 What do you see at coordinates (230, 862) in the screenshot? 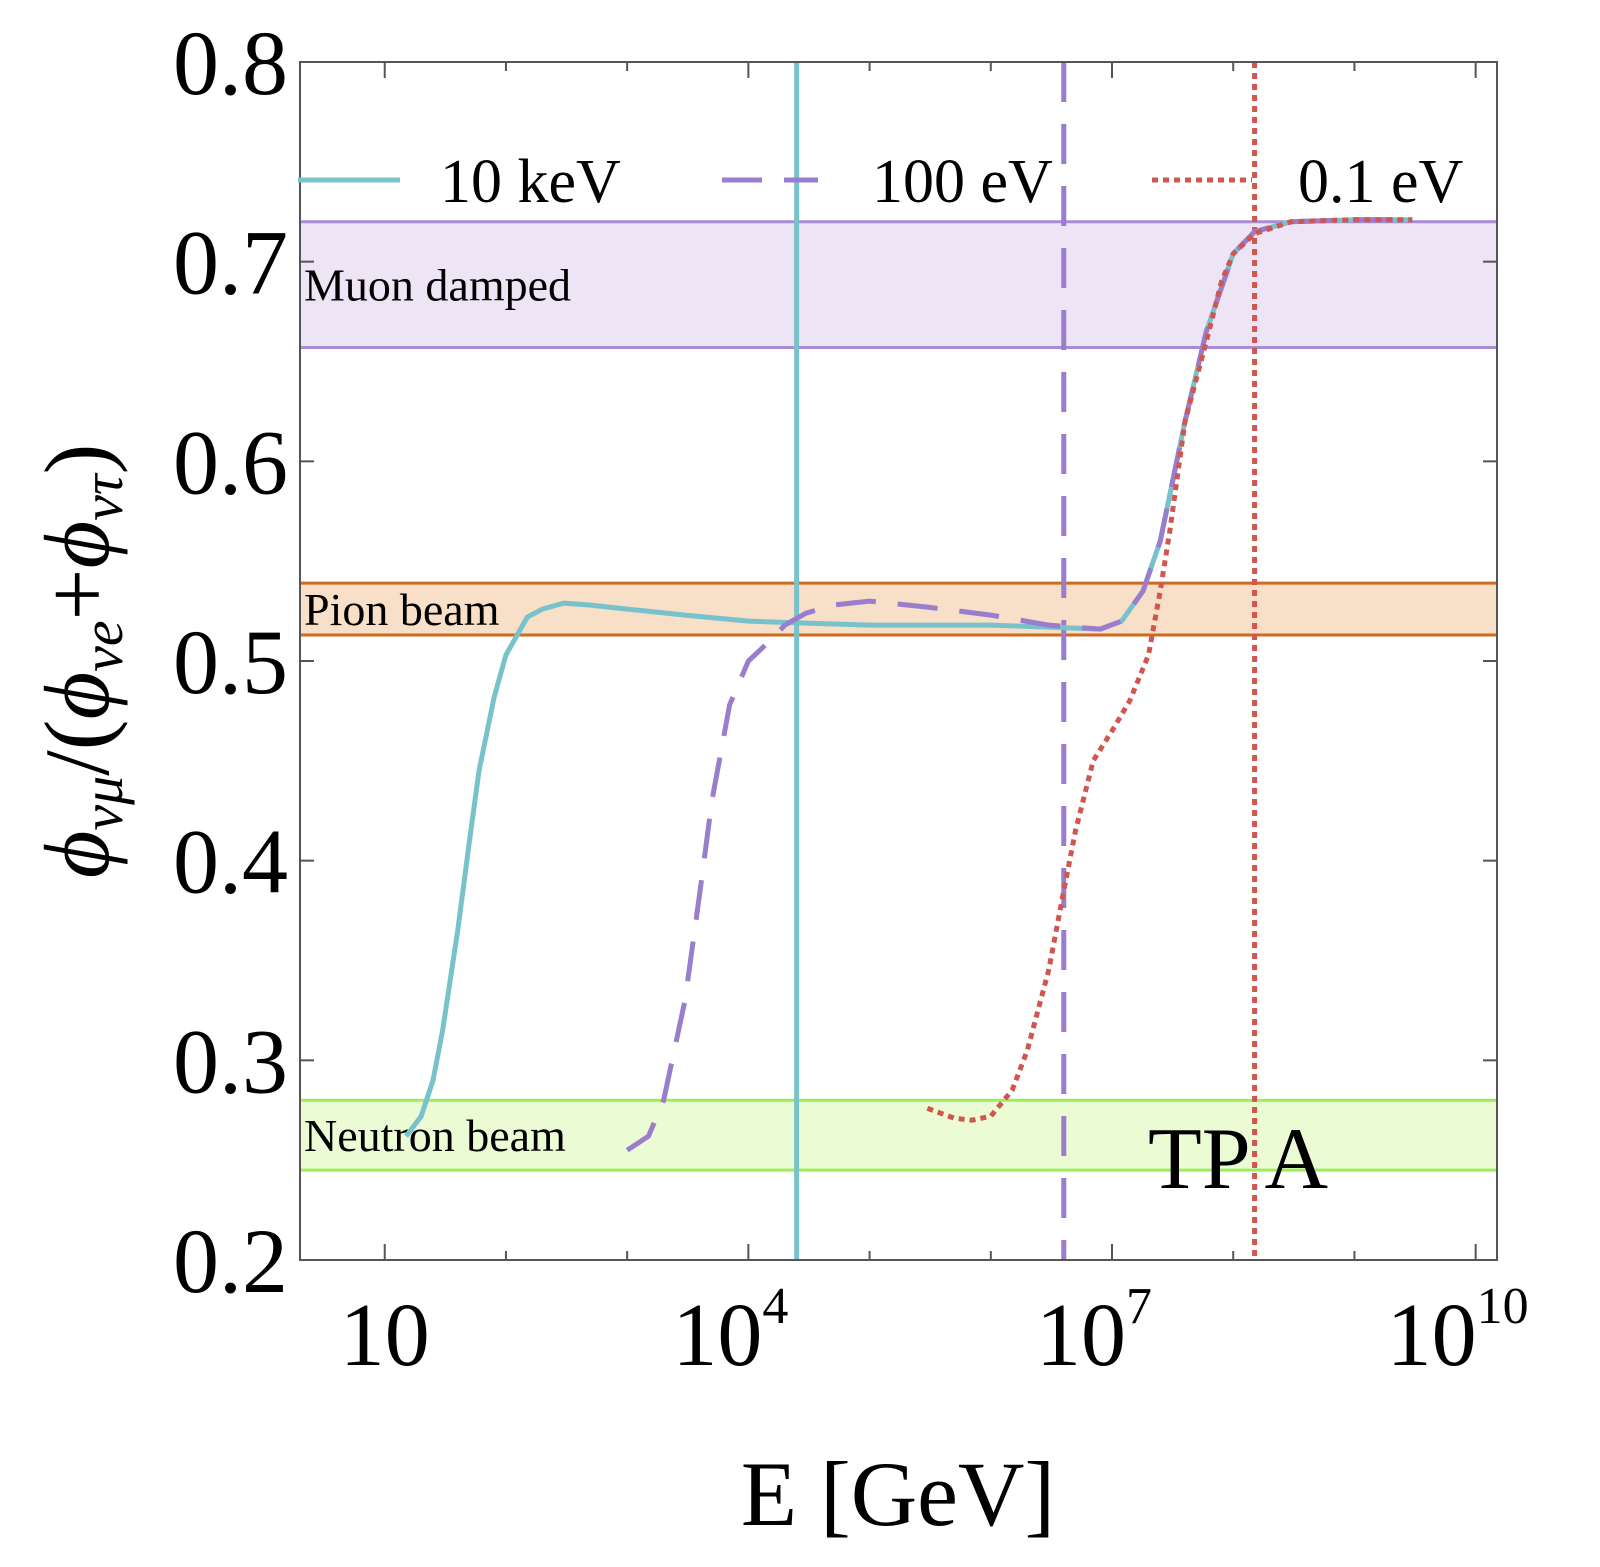
I see `y-tick-label: 0.4` at bounding box center [230, 862].